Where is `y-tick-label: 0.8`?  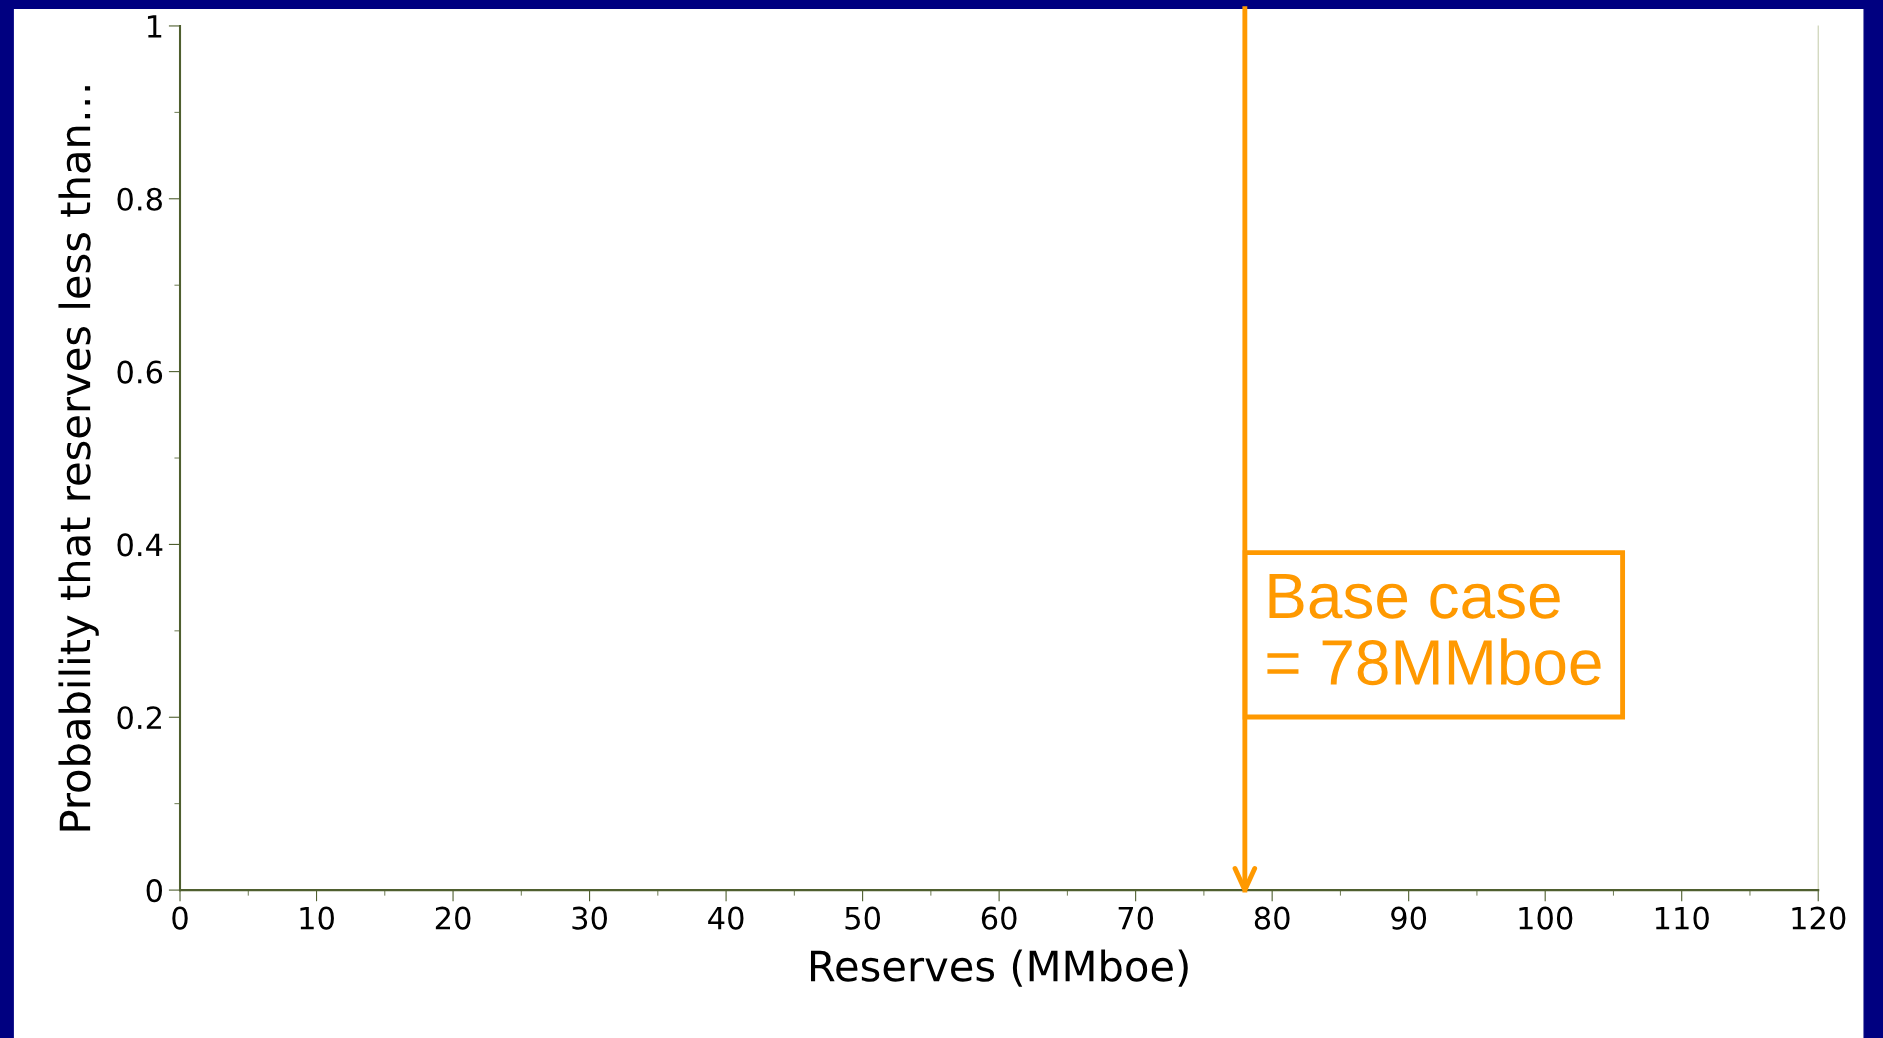 y-tick-label: 0.8 is located at coordinates (139, 199).